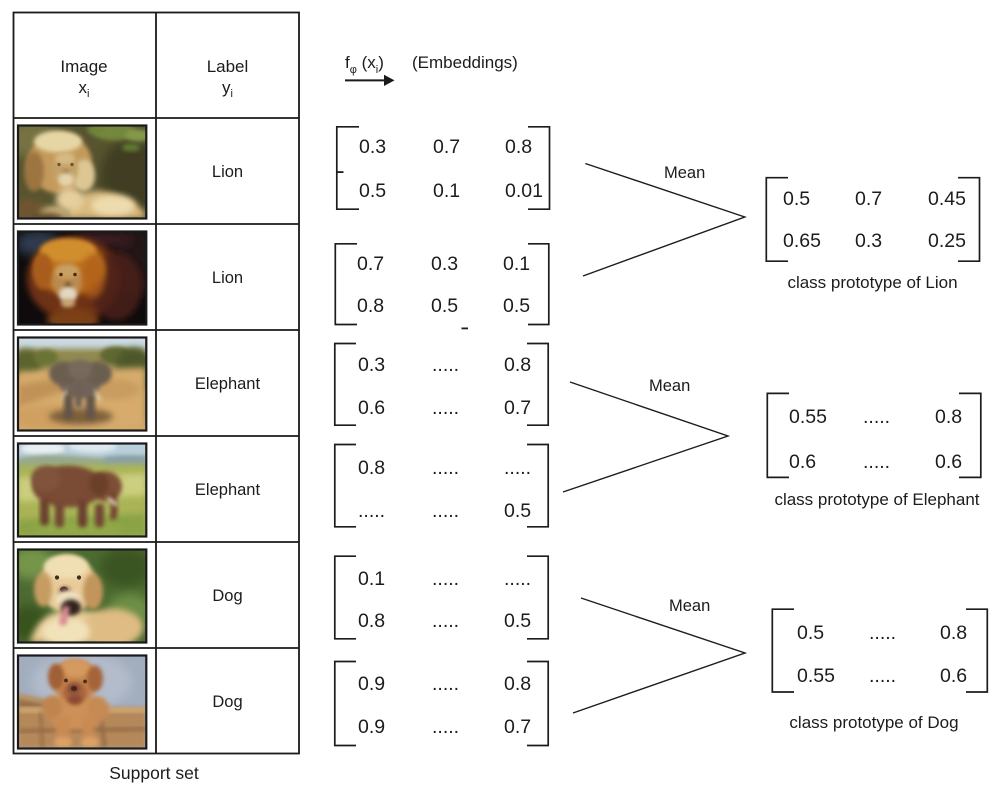 The image size is (1000, 795). Describe the element at coordinates (872, 282) in the screenshot. I see `svg-text: class prototype of Lion` at that location.